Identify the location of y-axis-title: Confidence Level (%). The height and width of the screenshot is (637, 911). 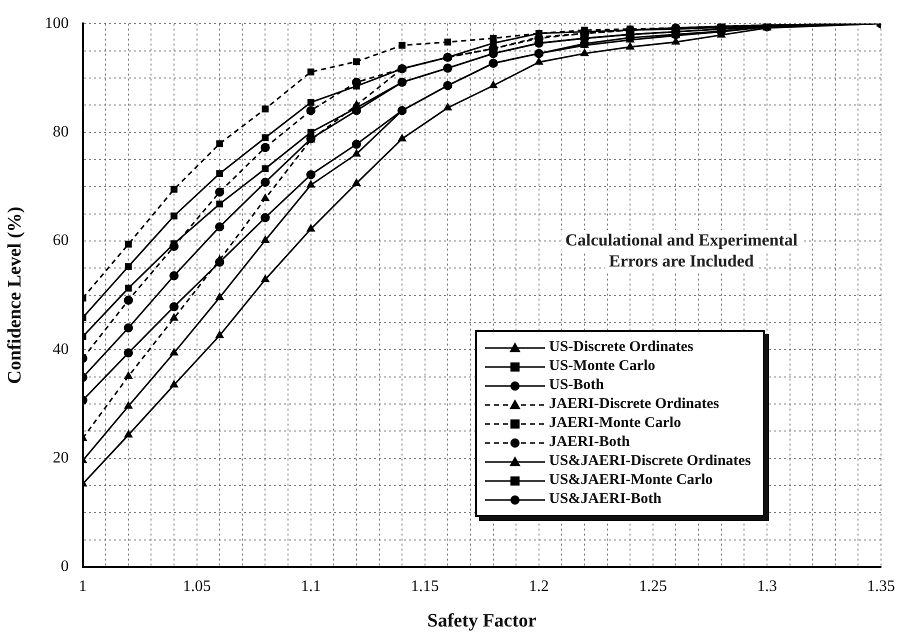
(15, 295).